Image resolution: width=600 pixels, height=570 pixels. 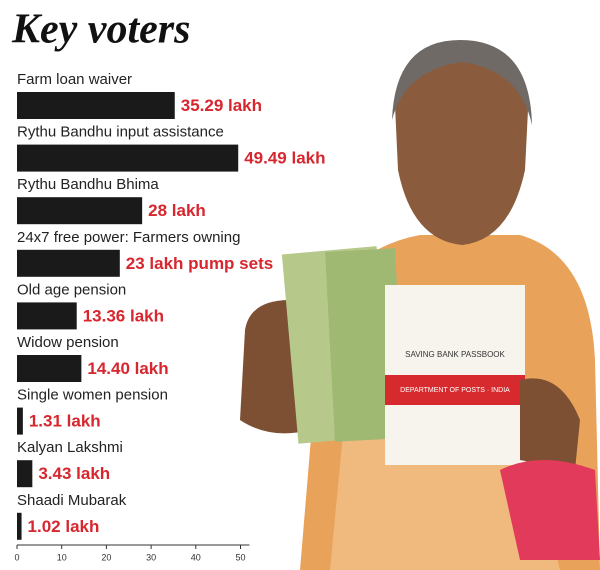 What do you see at coordinates (240, 557) in the screenshot?
I see `x-tick-label: 50` at bounding box center [240, 557].